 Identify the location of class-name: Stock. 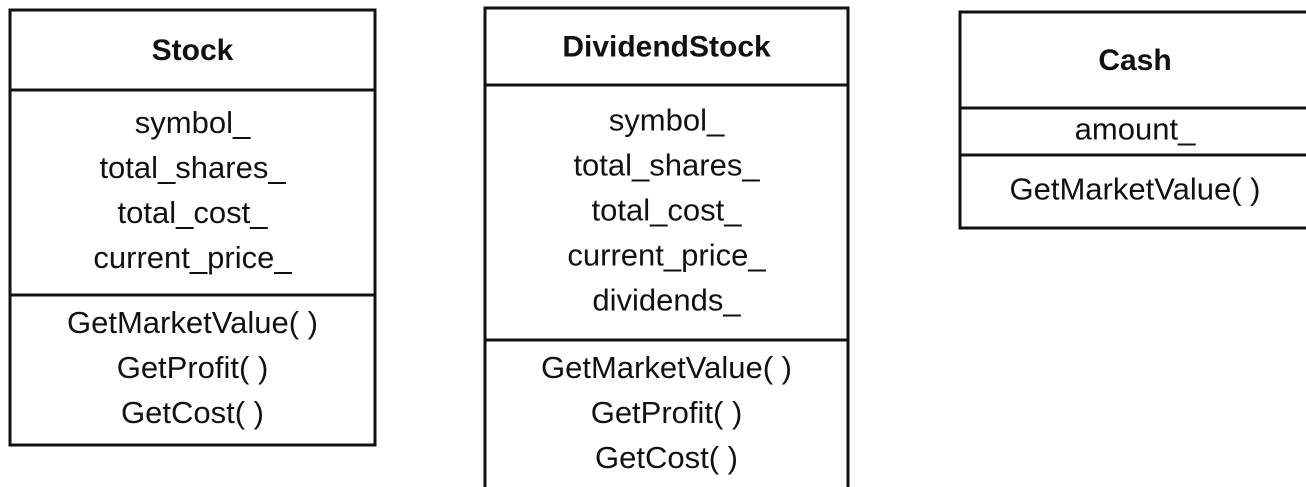
(193, 50).